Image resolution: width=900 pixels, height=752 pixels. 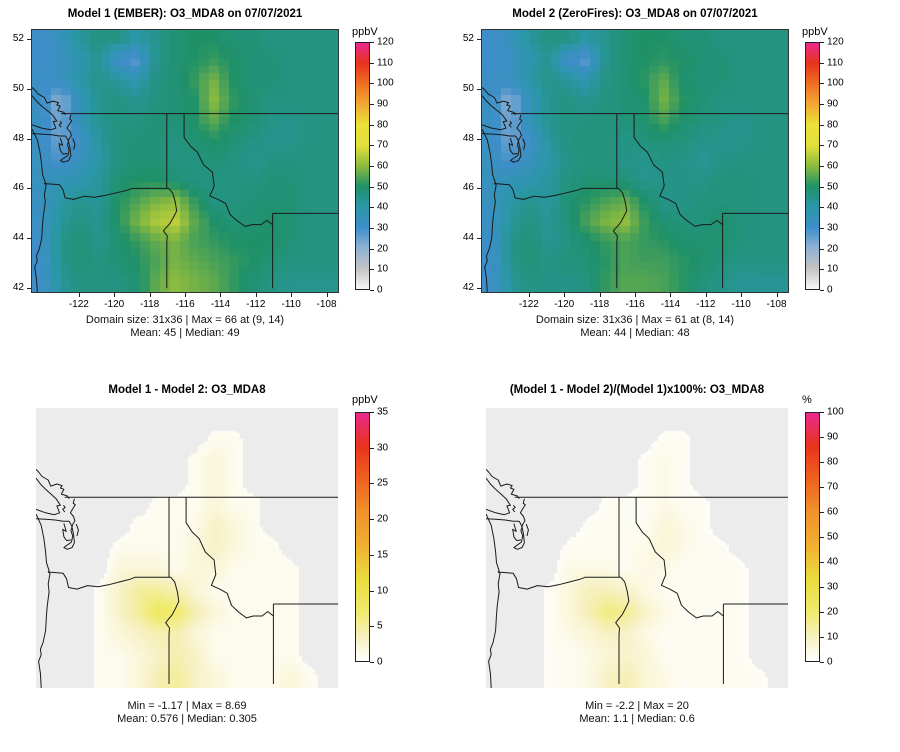 I want to click on colorbar-tick-label: 90, so click(x=833, y=437).